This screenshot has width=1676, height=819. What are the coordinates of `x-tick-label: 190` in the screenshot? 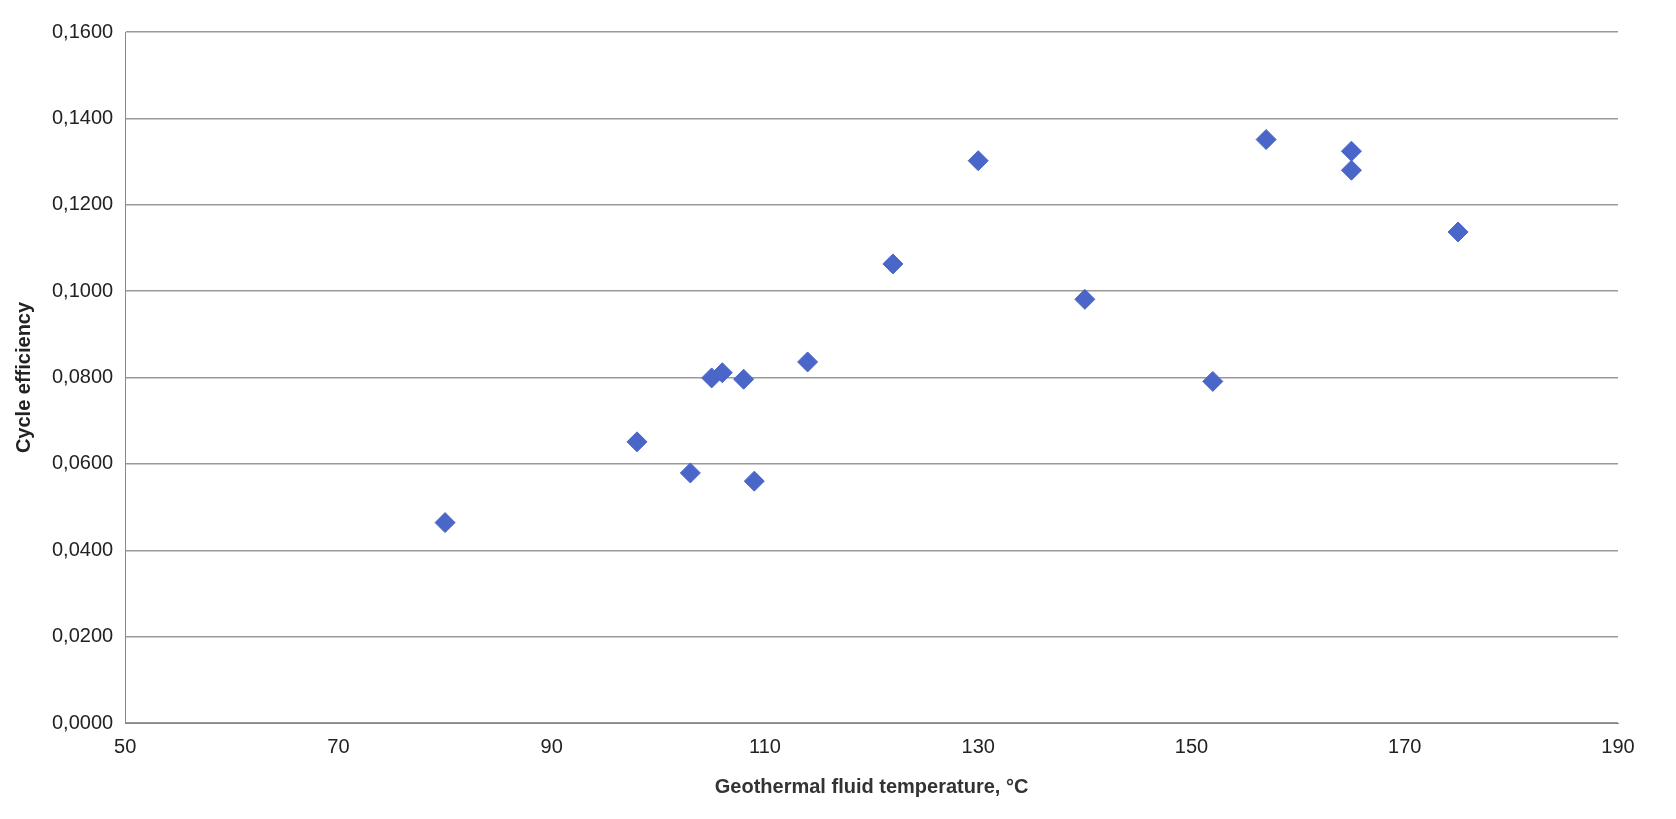 It's located at (1618, 745).